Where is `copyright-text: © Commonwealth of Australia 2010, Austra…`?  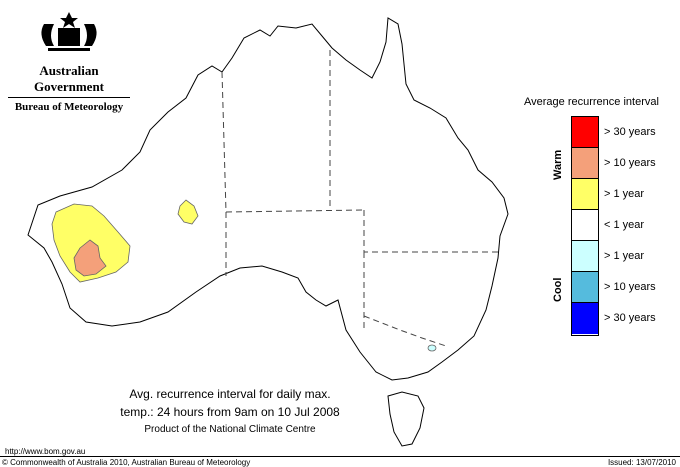
copyright-text: © Commonwealth of Australia 2010, Austra… is located at coordinates (126, 462).